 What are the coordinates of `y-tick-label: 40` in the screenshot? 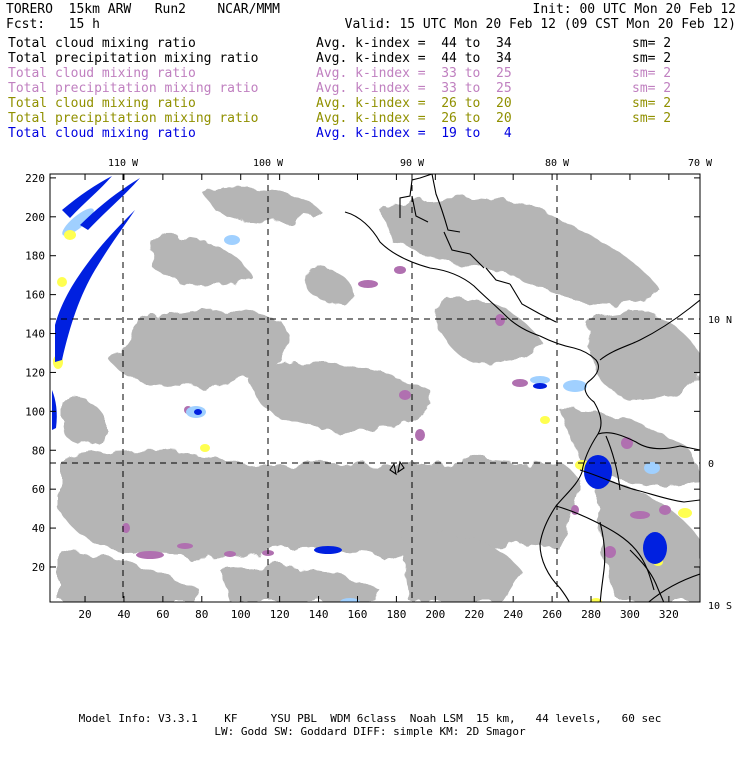 It's located at (38, 528).